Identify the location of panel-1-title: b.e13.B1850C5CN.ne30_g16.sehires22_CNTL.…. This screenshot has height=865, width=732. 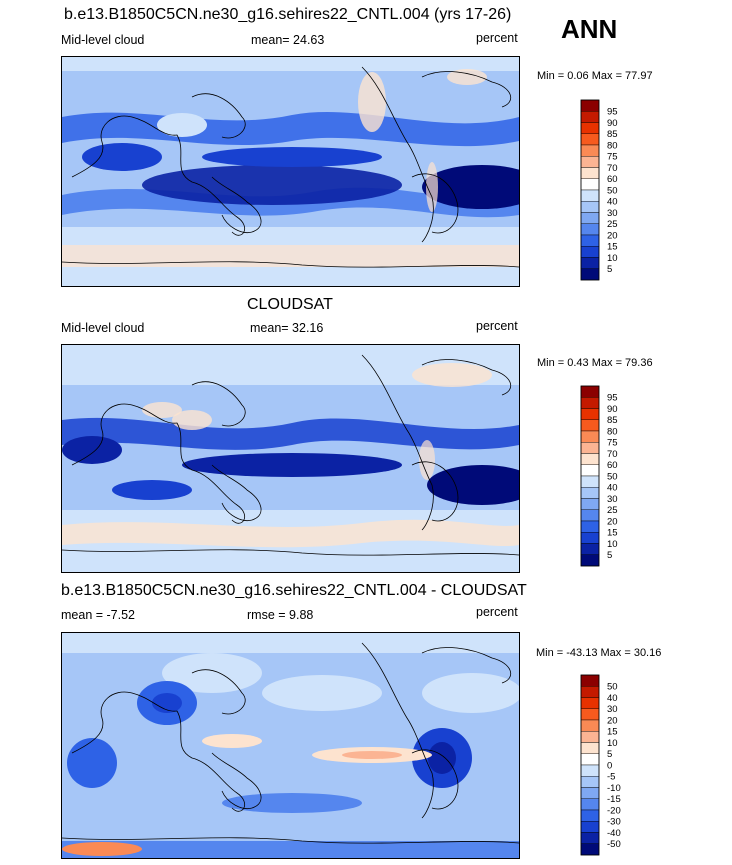
(288, 14).